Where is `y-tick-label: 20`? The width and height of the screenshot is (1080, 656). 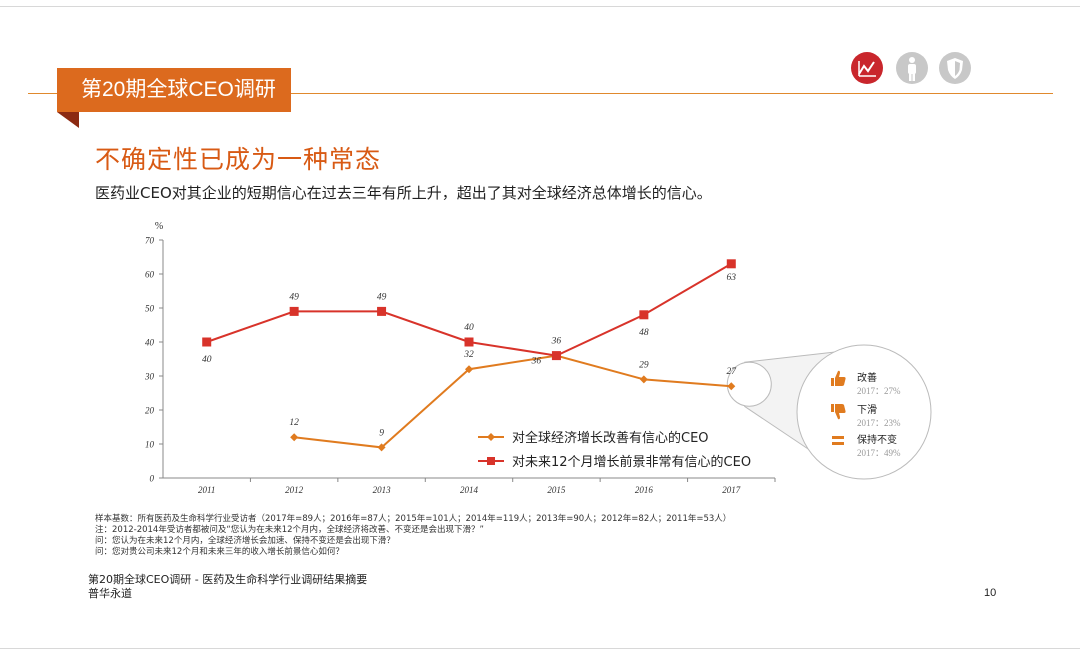
y-tick-label: 20 is located at coordinates (150, 411).